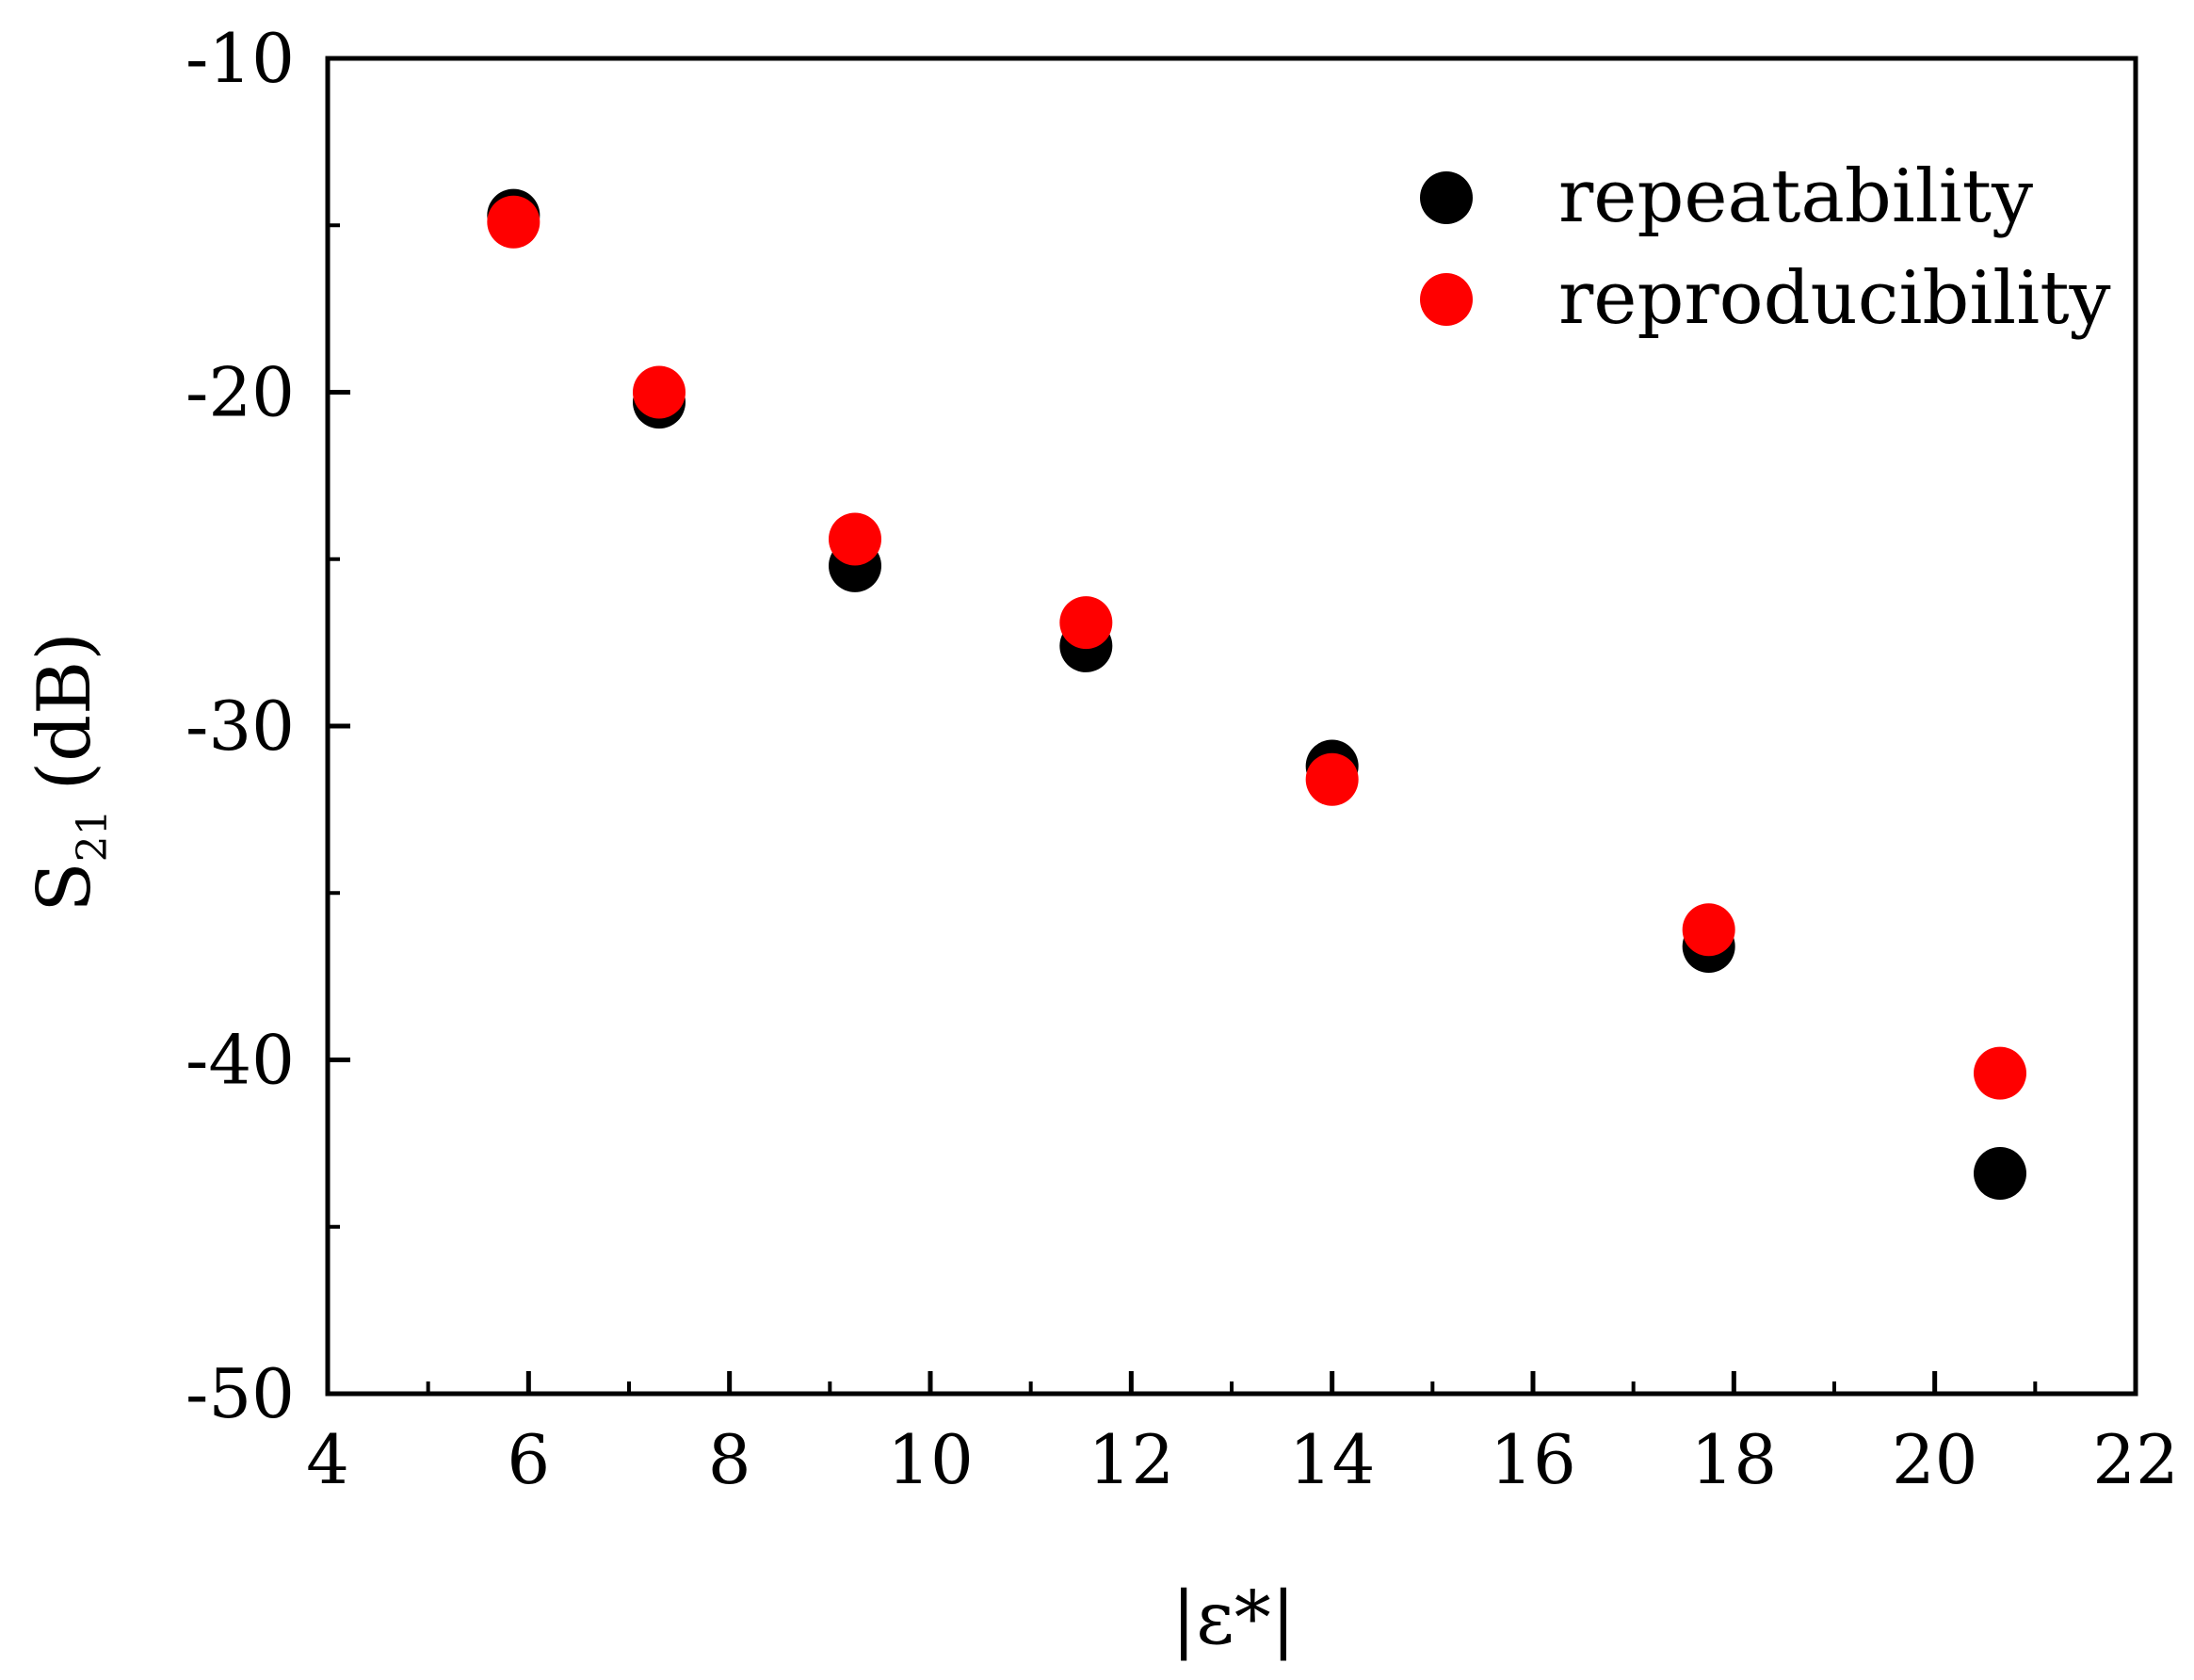 The image size is (2194, 1680). I want to click on y-axis-title-unit: (dB), so click(65, 711).